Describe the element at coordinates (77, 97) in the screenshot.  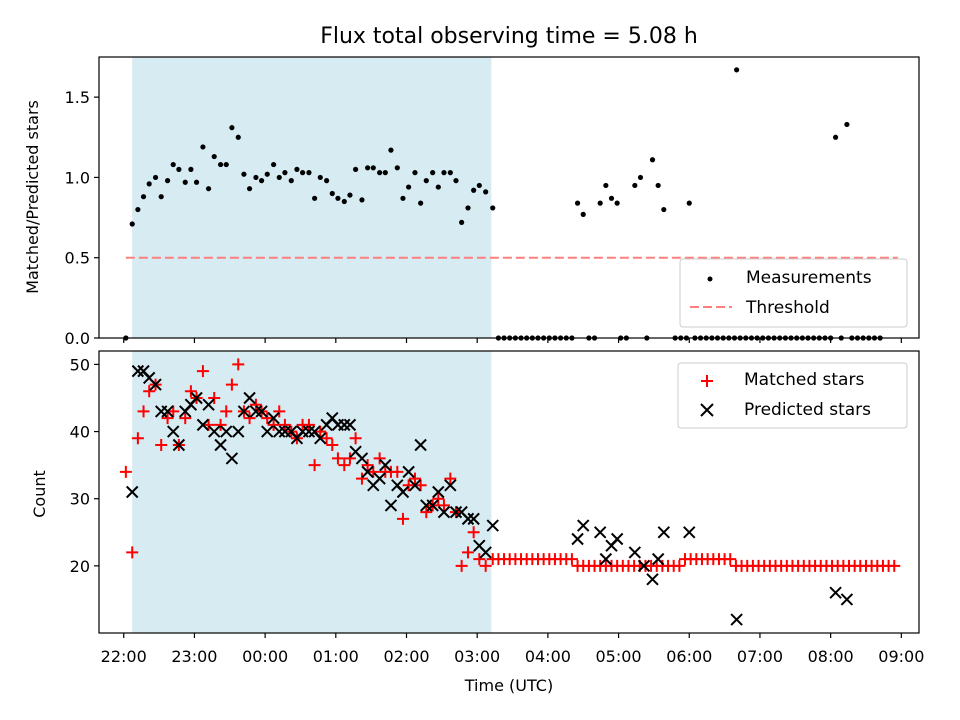
I see `y-tick-label: 1.5` at that location.